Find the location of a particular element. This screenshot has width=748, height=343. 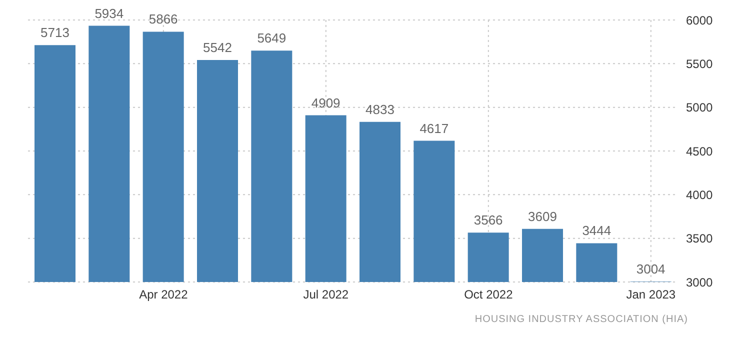

y-tick-label: 5000 is located at coordinates (700, 107).